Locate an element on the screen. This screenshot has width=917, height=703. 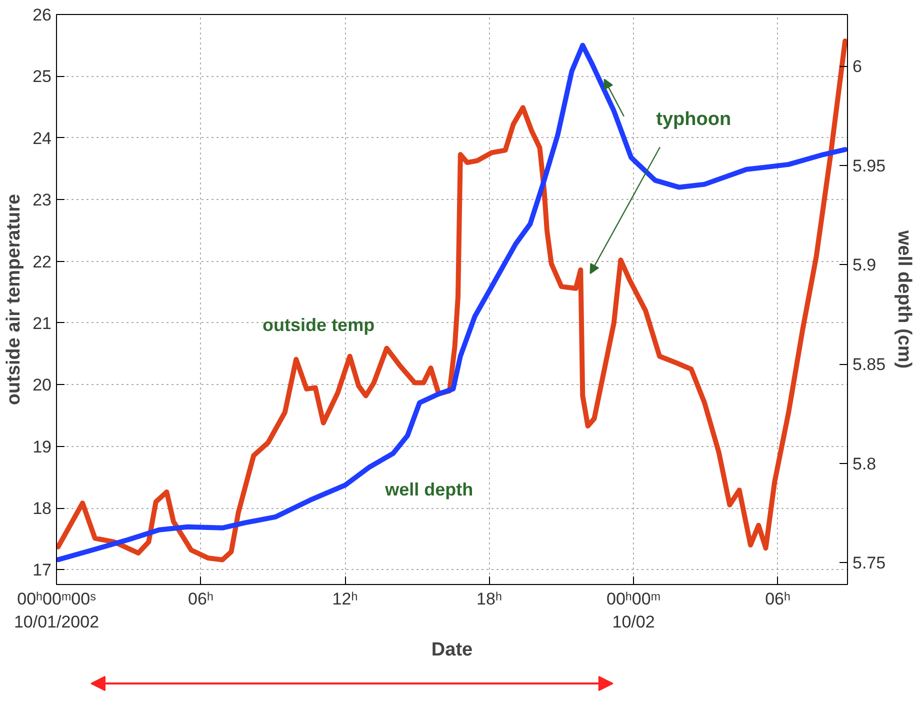
y-tick-label: 20 is located at coordinates (42, 385).